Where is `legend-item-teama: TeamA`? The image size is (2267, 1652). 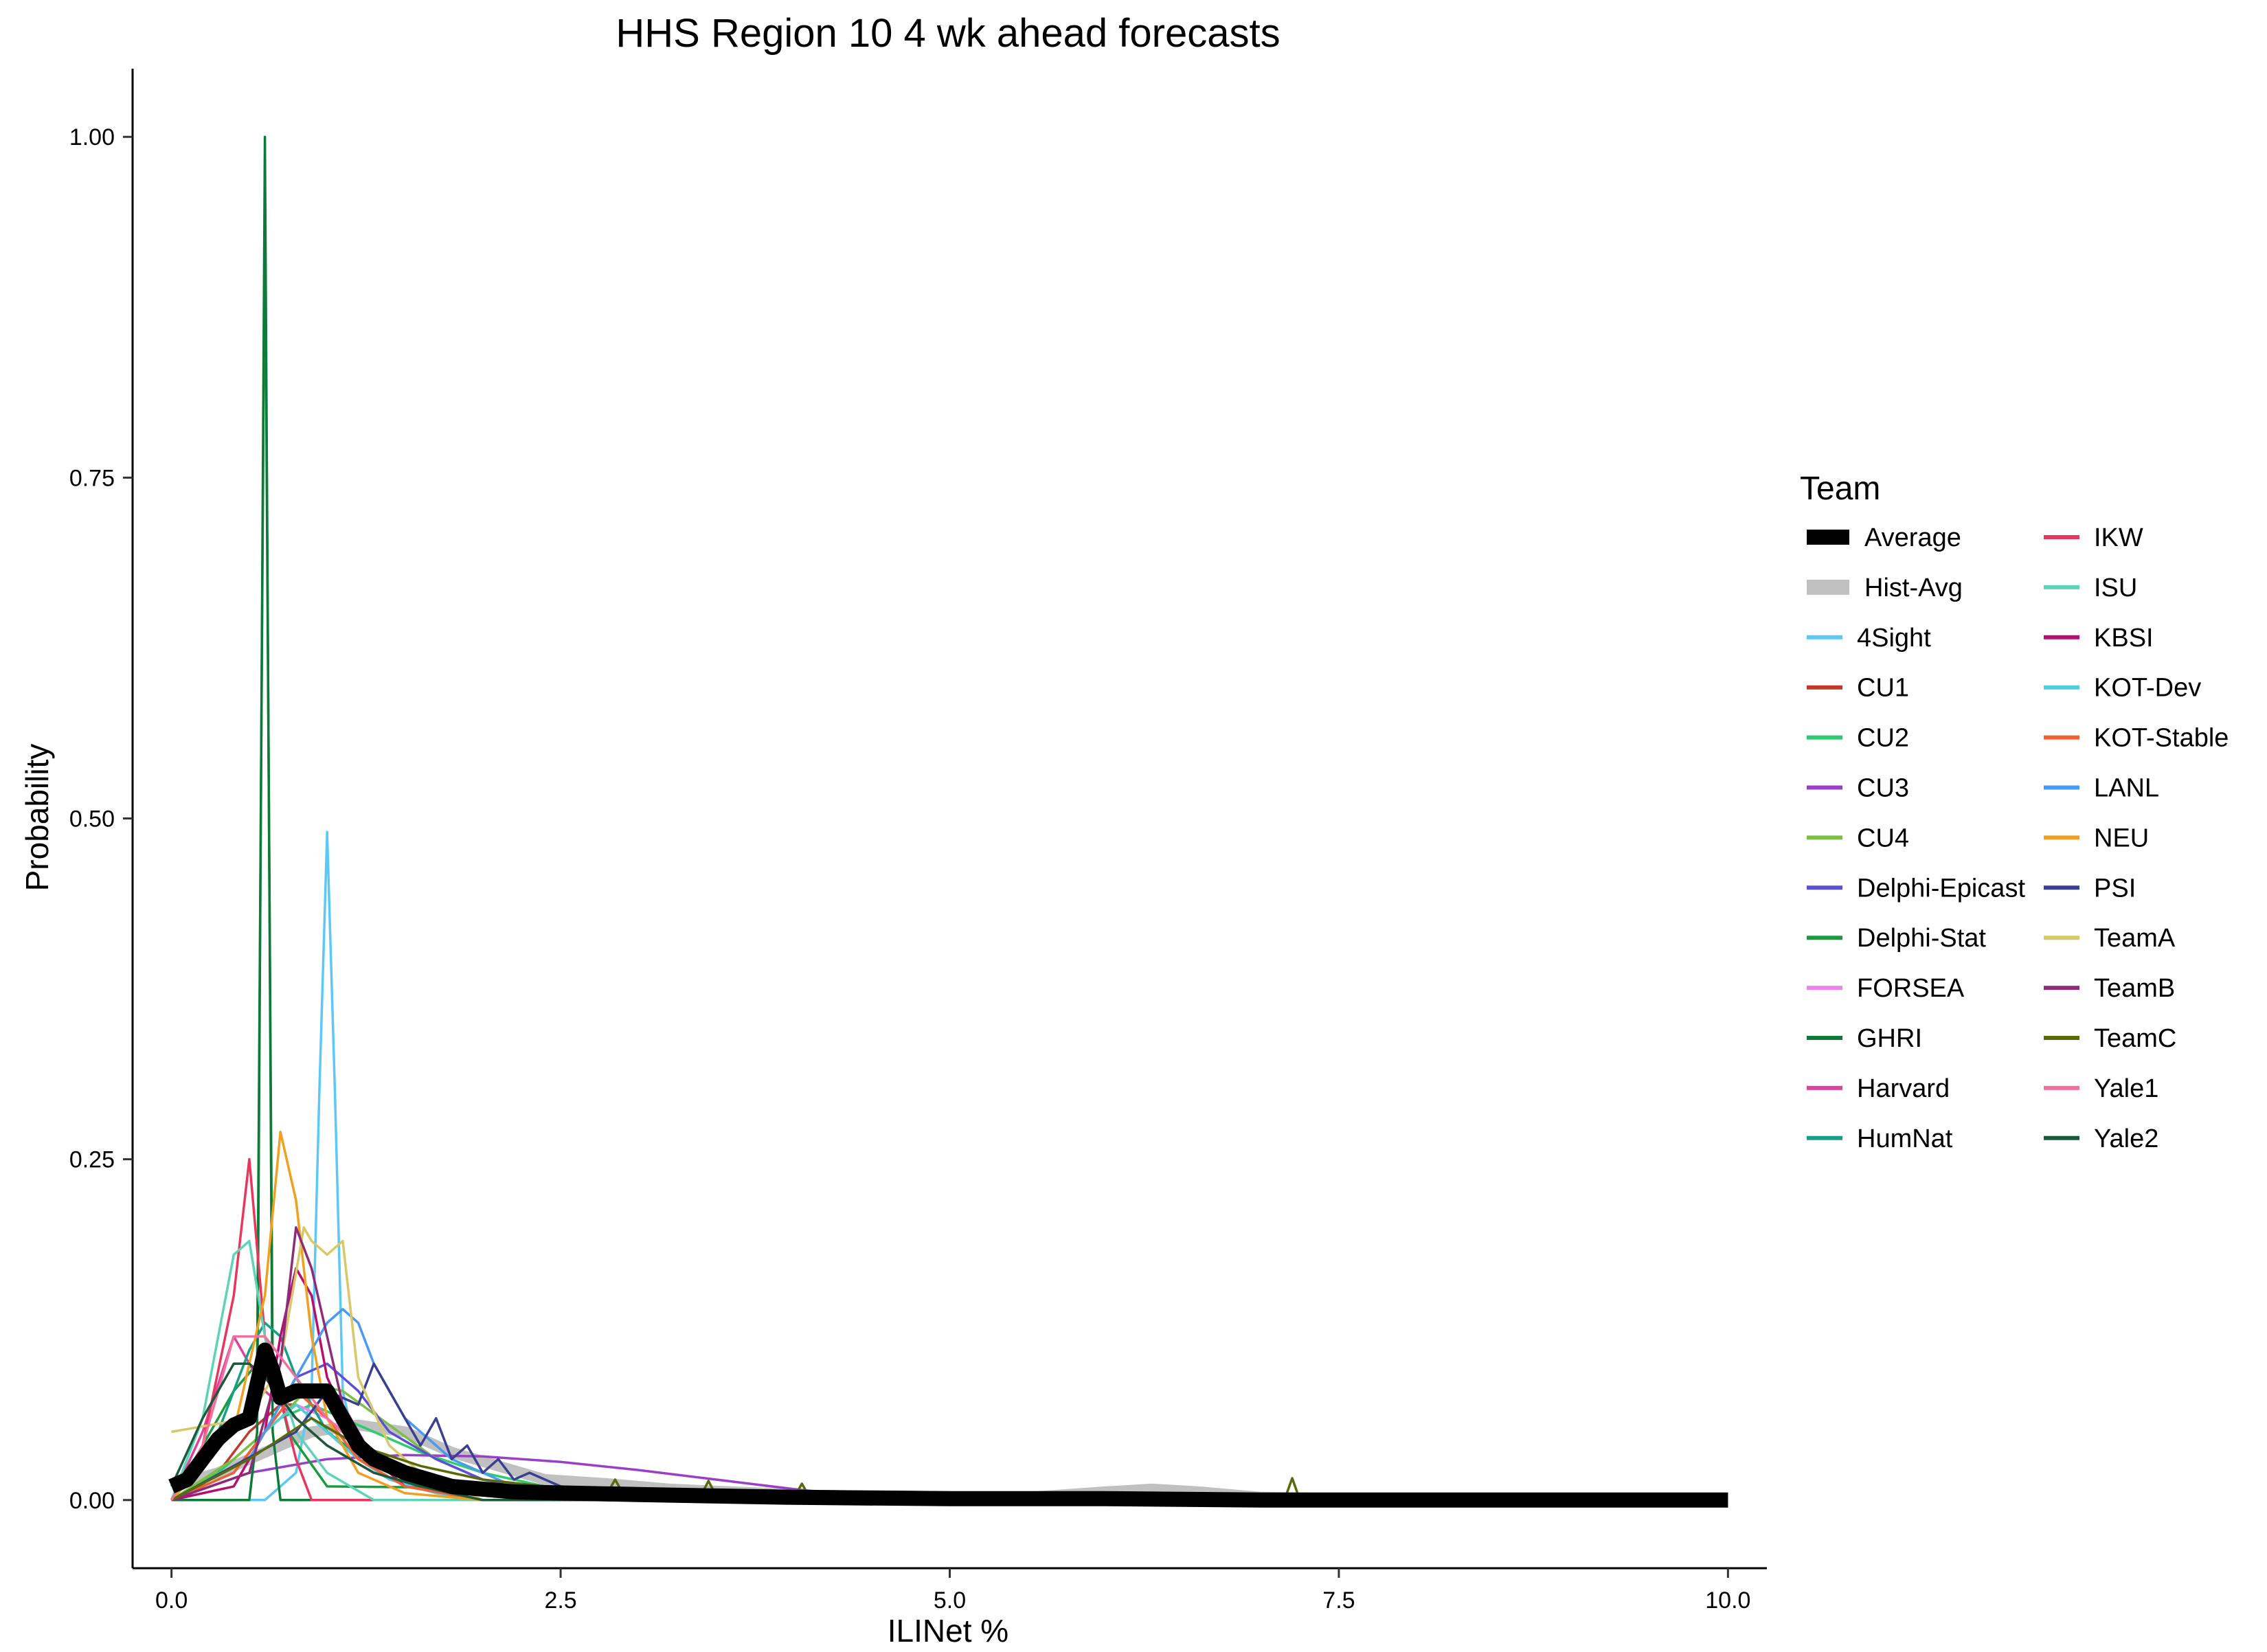 legend-item-teama: TeamA is located at coordinates (2110, 938).